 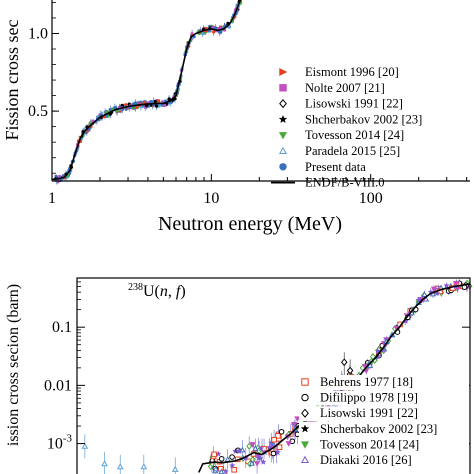 What do you see at coordinates (38, 111) in the screenshot?
I see `top-y-tick-label: 0.5` at bounding box center [38, 111].